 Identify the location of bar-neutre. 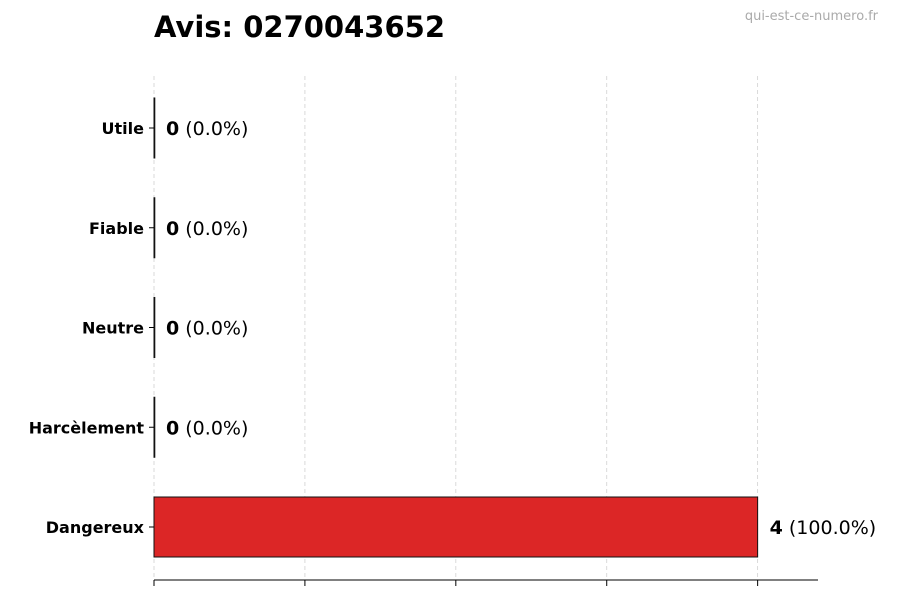
(154, 327).